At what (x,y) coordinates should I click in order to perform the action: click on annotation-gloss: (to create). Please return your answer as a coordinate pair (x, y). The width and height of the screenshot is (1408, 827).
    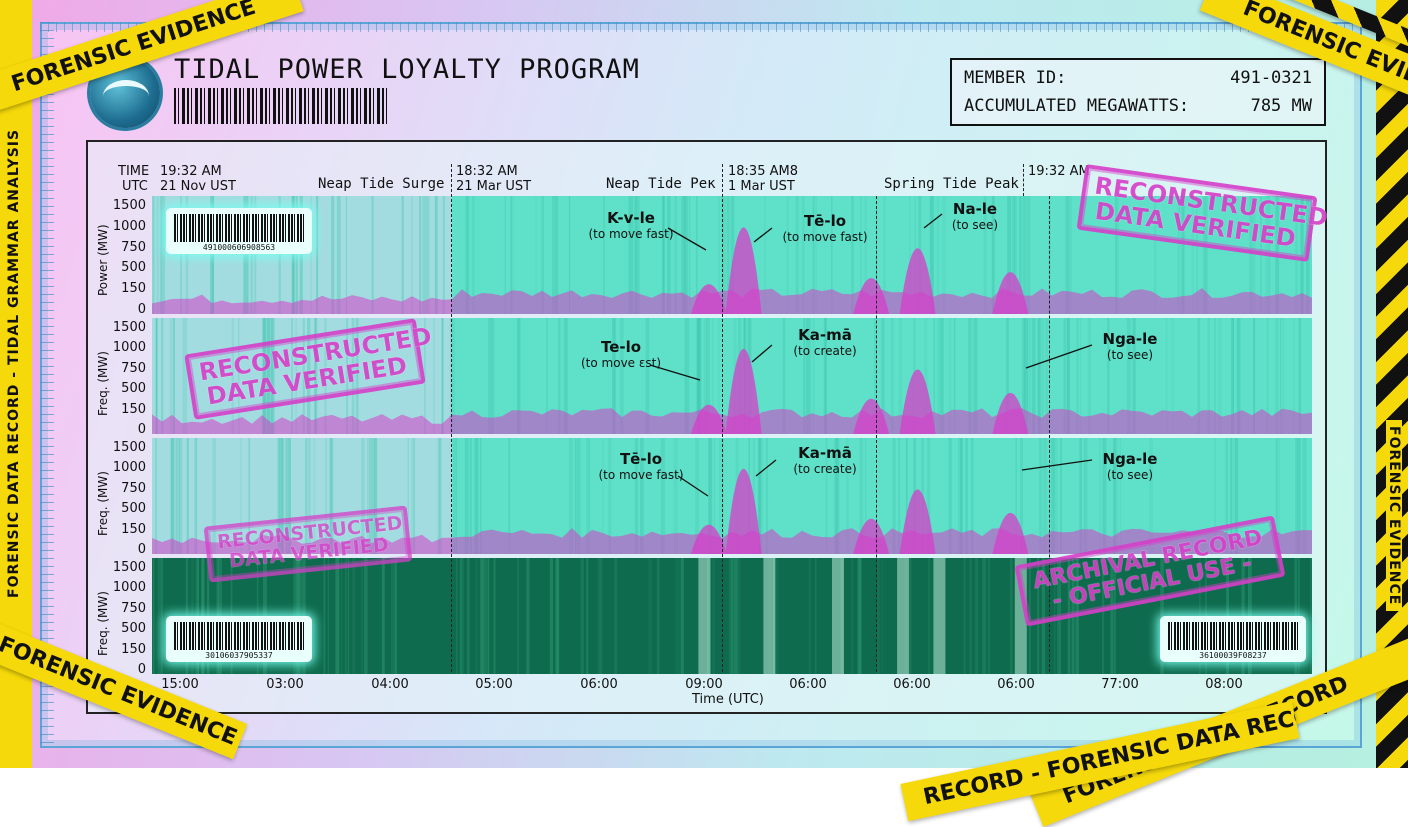
    Looking at the image, I should click on (825, 351).